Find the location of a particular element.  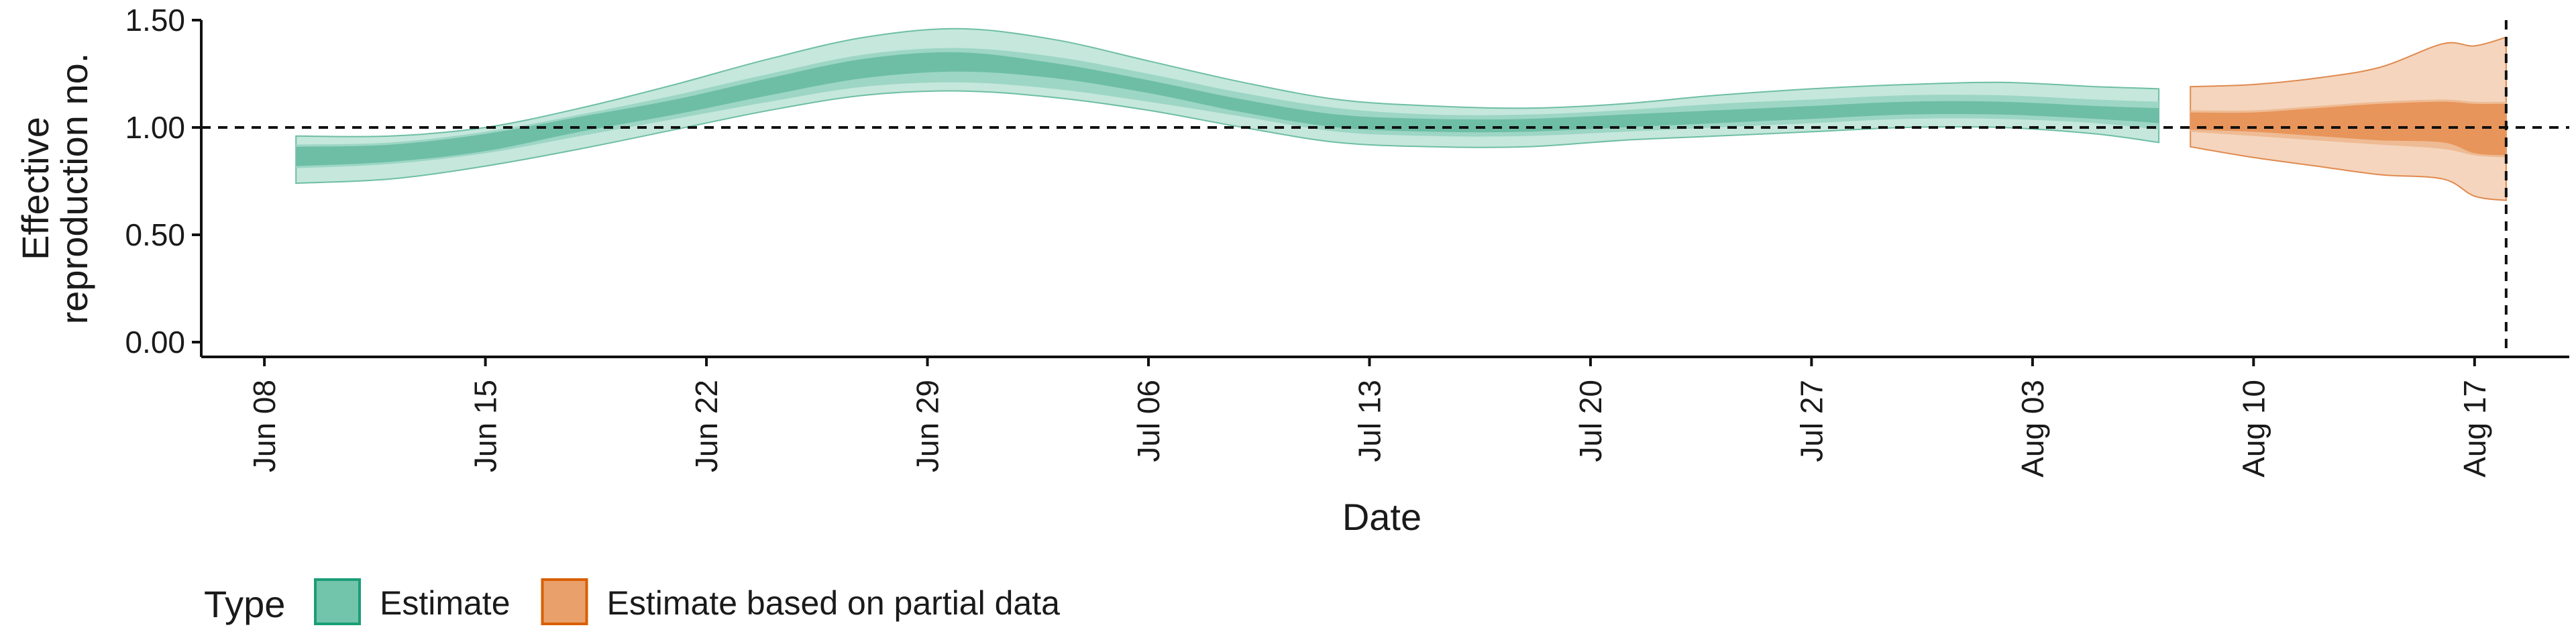

y-axis-title-line-0: Effective is located at coordinates (35, 188).